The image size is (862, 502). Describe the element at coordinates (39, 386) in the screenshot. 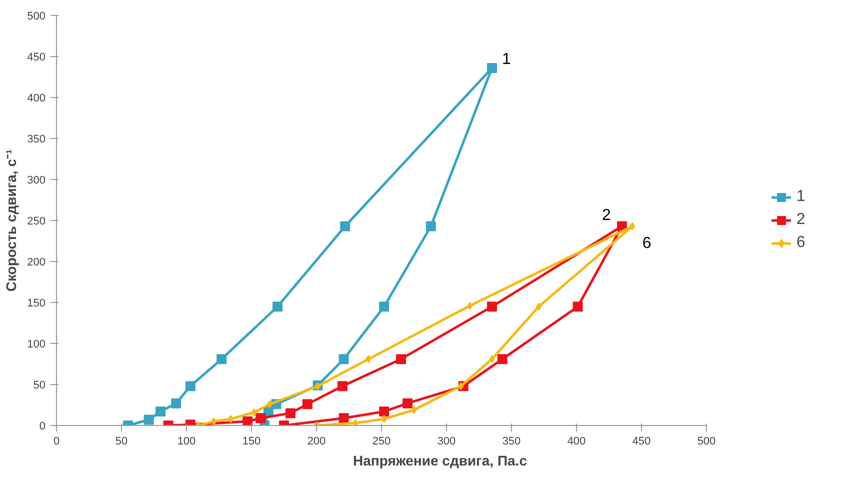

I see `y-tick-label: 50` at that location.